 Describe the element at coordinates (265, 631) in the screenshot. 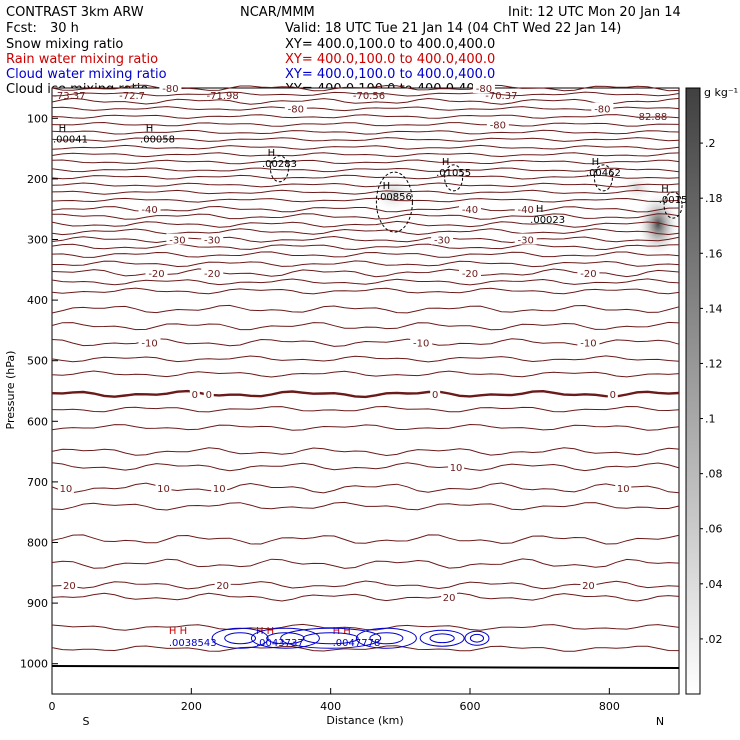

I see `rain-marker: H H` at that location.